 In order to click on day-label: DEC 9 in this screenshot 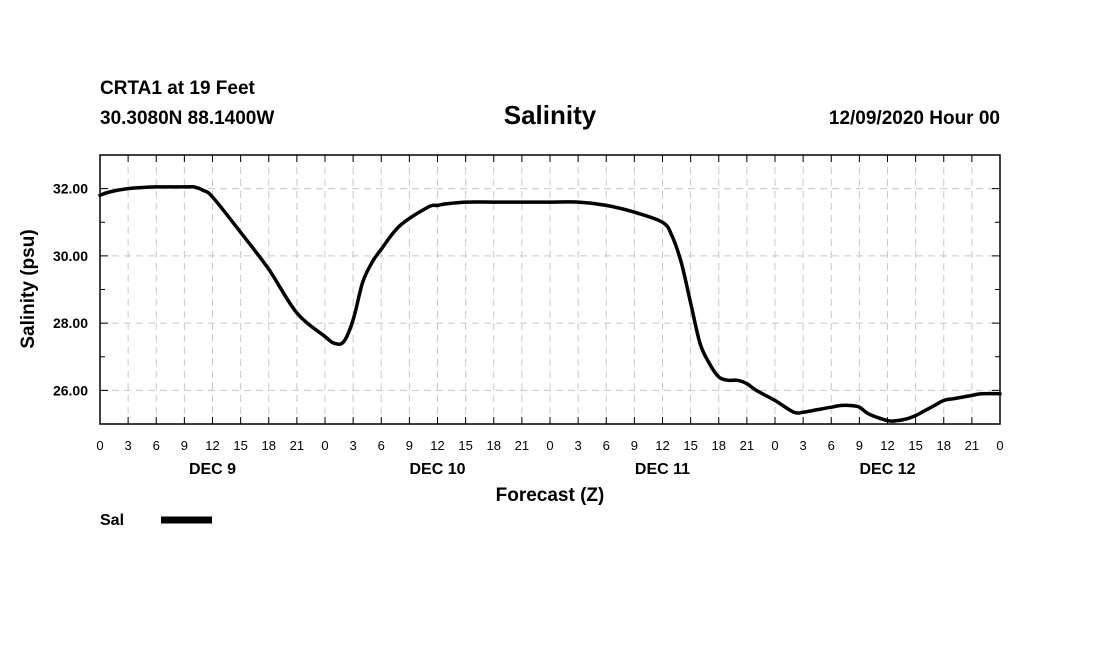, I will do `click(212, 469)`.